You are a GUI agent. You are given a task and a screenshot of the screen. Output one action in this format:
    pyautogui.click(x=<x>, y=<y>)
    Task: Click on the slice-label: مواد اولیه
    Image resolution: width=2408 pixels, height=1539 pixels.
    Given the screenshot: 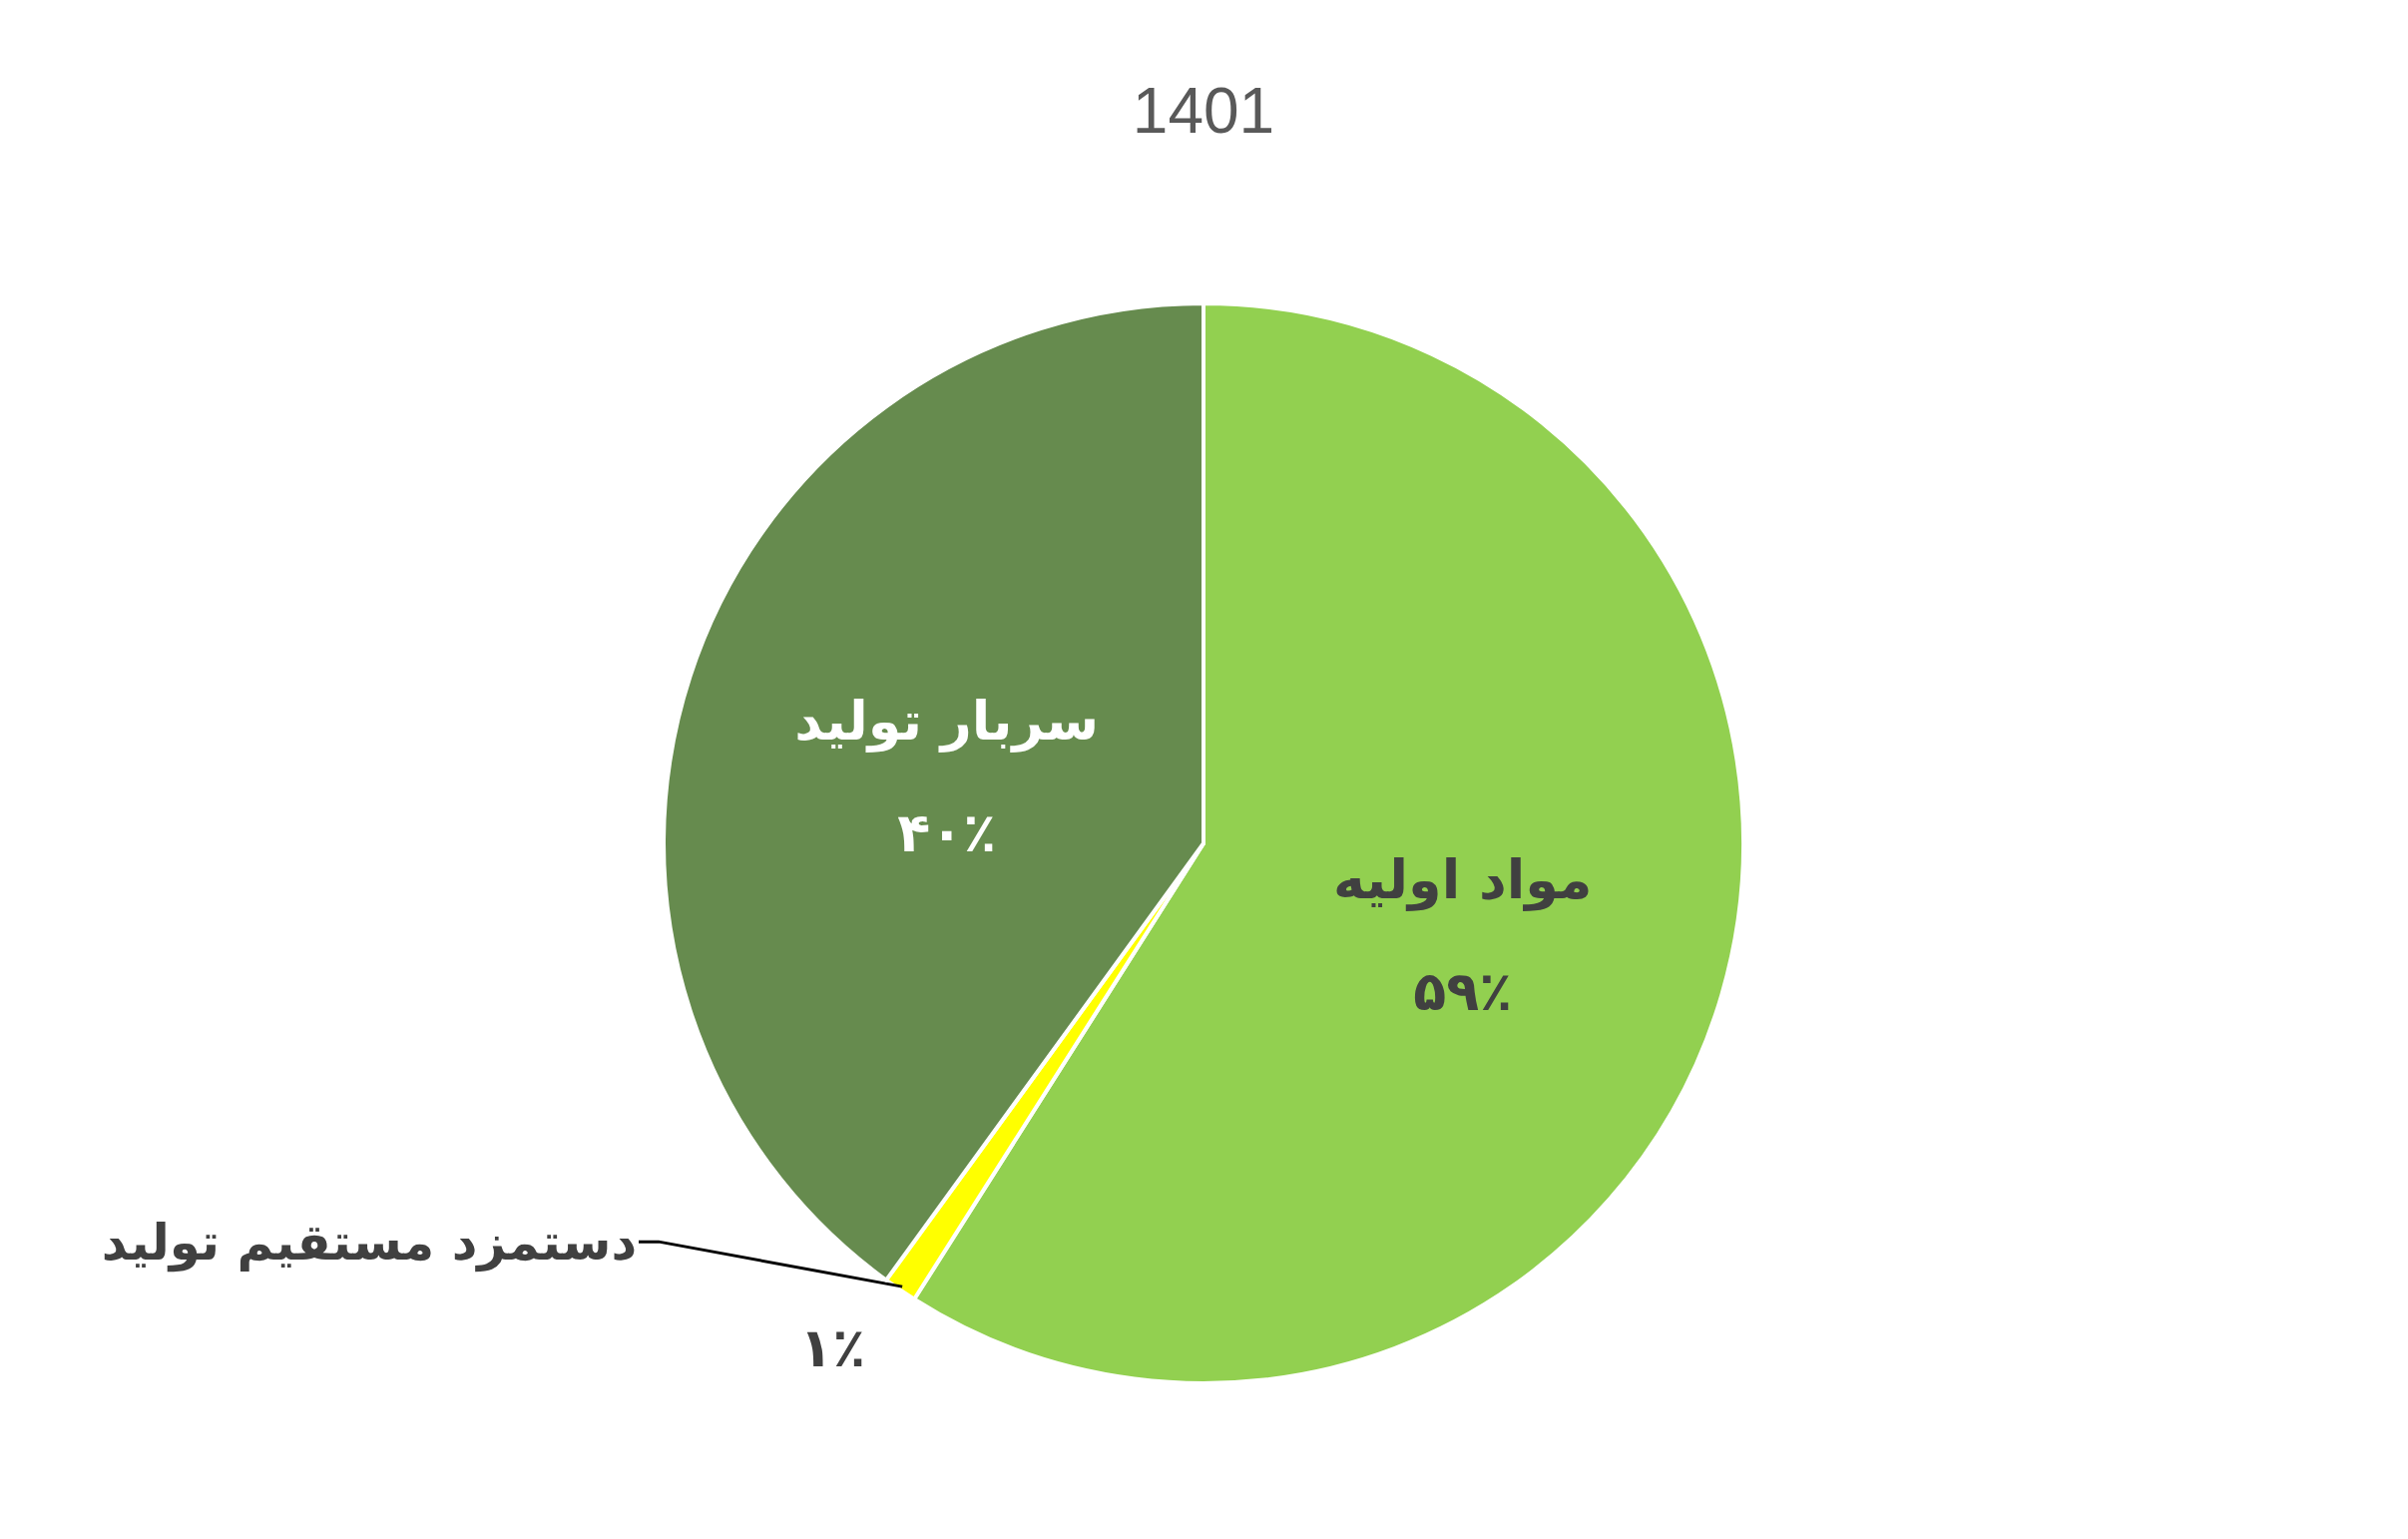 What is the action you would take?
    pyautogui.click(x=1463, y=880)
    